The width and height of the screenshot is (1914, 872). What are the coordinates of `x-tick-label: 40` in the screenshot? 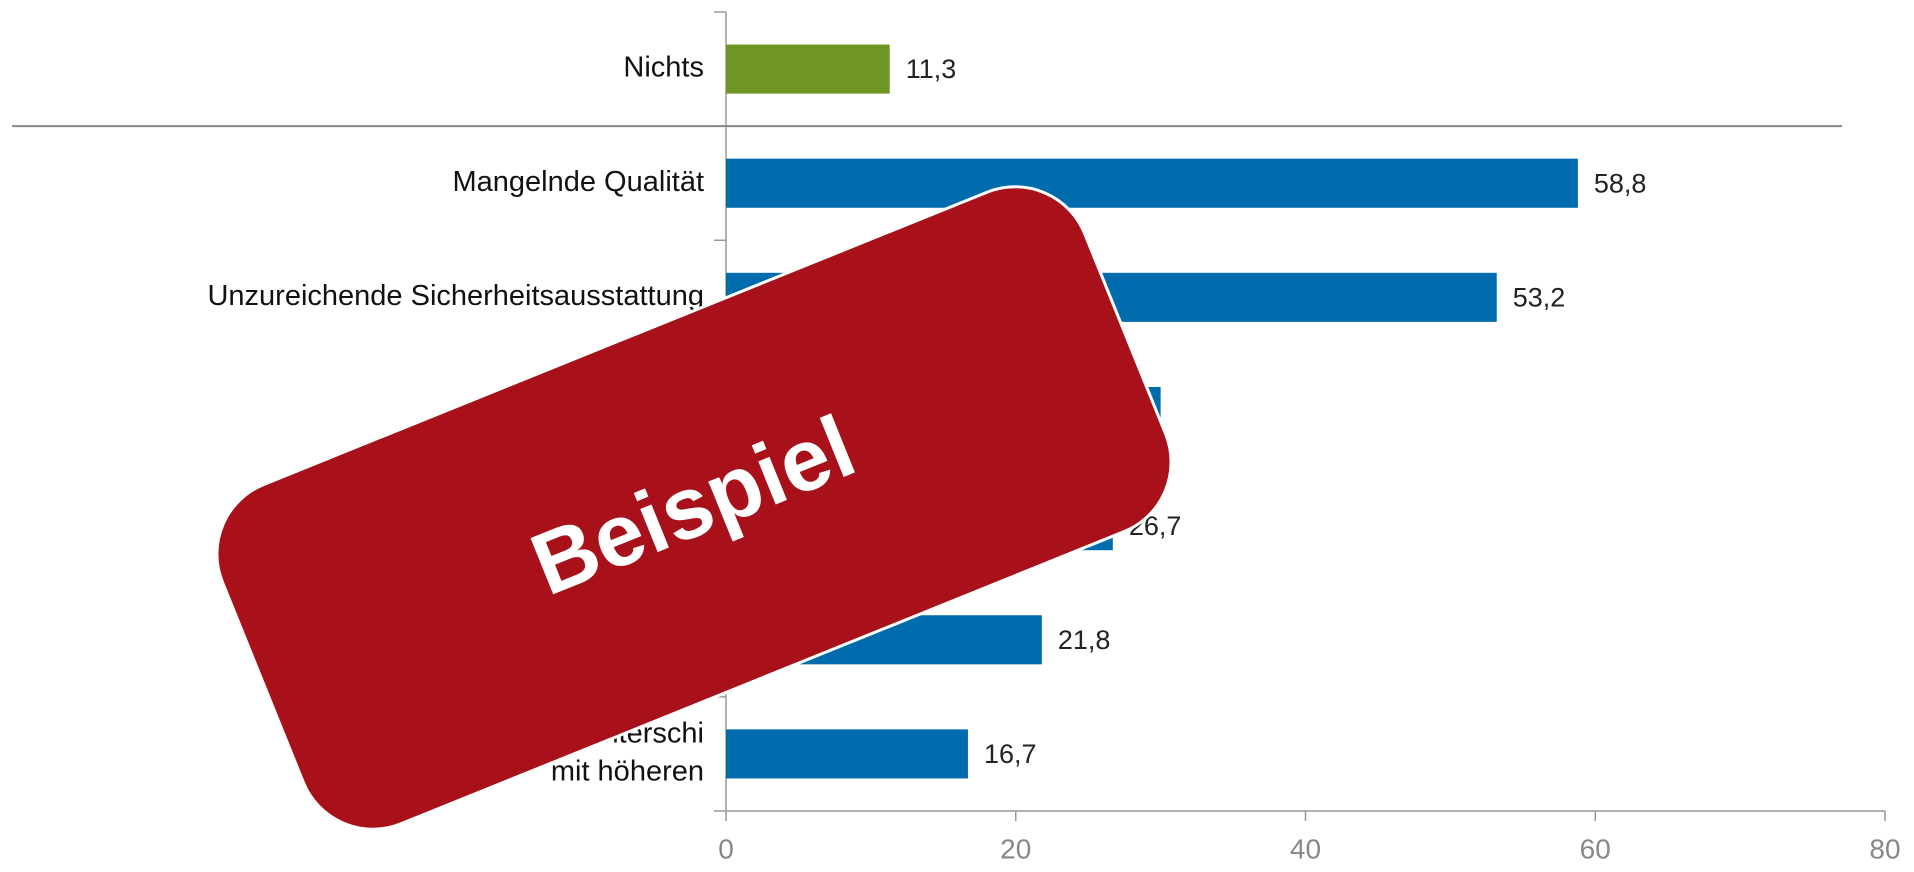 It's located at (1305, 848).